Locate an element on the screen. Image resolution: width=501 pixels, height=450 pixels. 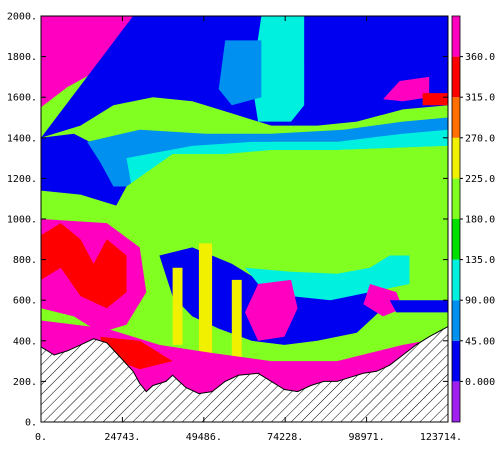
colorbar-label: 315.0 is located at coordinates (480, 98).